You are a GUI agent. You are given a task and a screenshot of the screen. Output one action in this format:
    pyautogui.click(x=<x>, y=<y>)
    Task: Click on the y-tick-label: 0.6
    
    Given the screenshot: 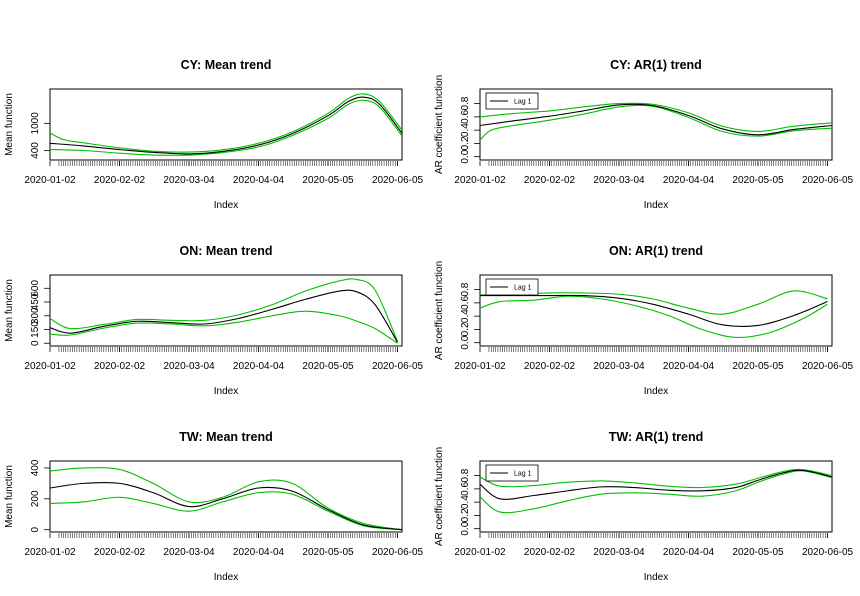 What is the action you would take?
    pyautogui.click(x=465, y=302)
    